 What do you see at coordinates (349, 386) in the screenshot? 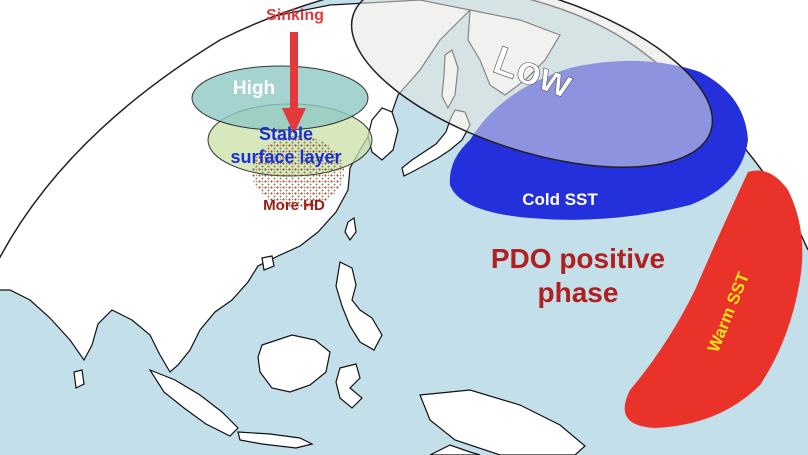
I see `sulawesi-island` at bounding box center [349, 386].